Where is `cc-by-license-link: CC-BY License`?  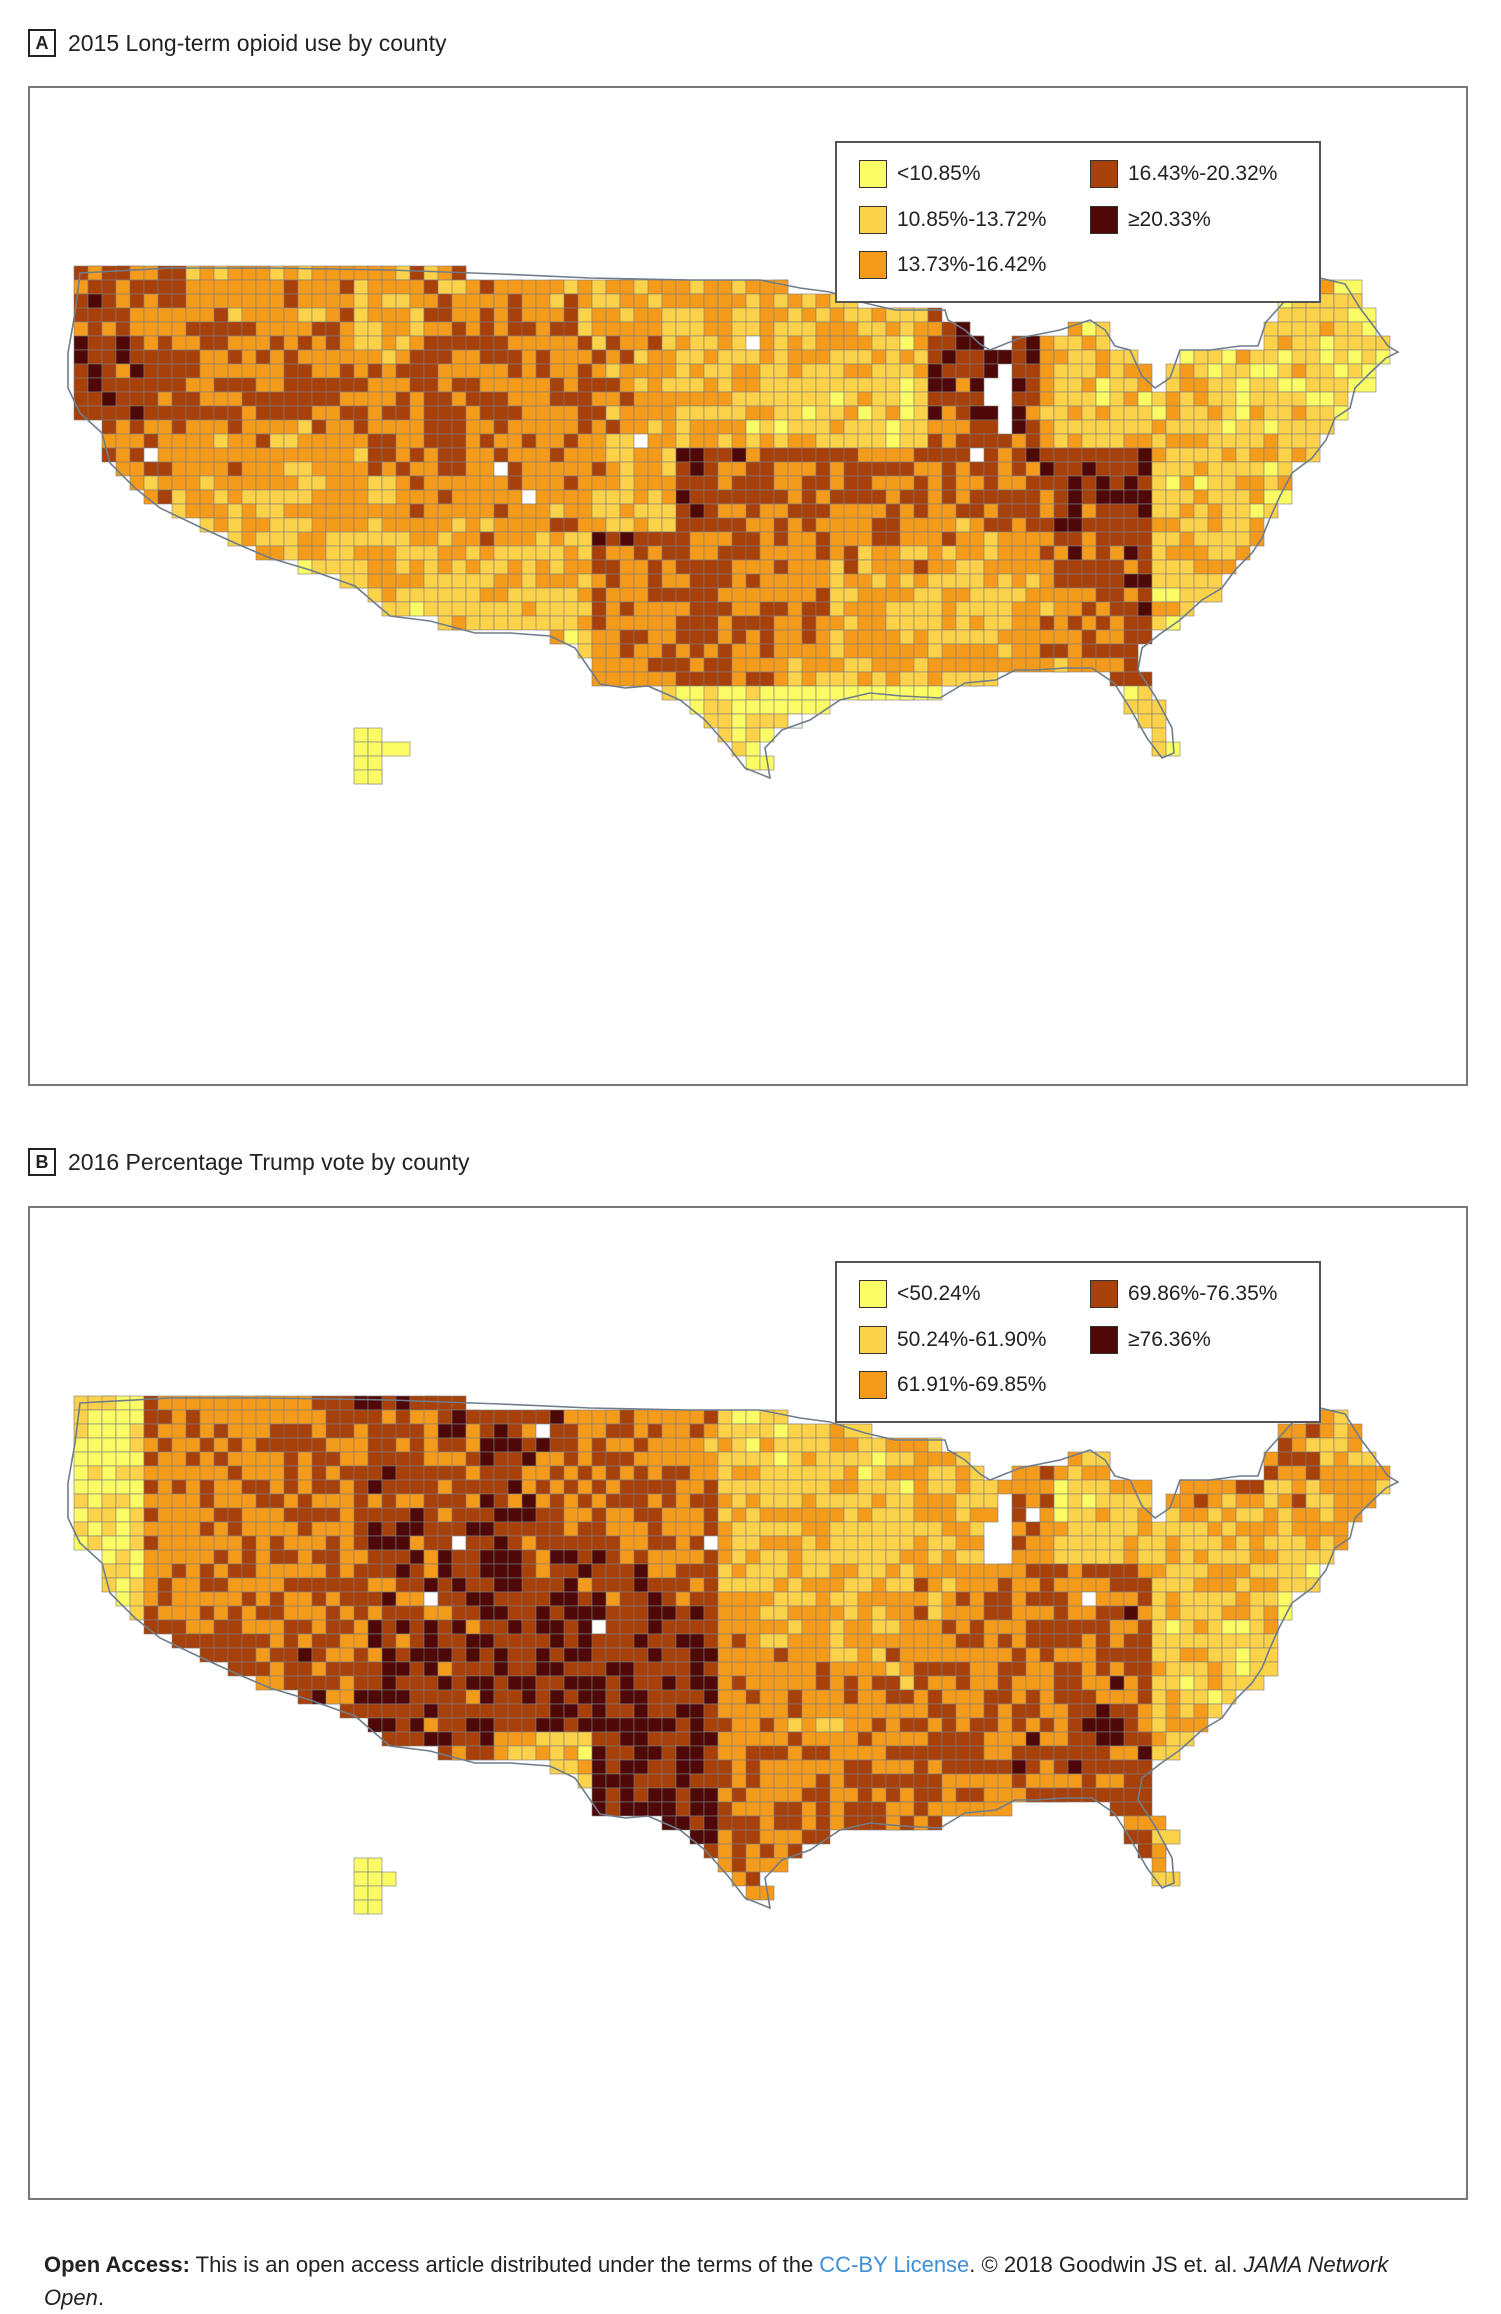 cc-by-license-link: CC-BY License is located at coordinates (894, 2264).